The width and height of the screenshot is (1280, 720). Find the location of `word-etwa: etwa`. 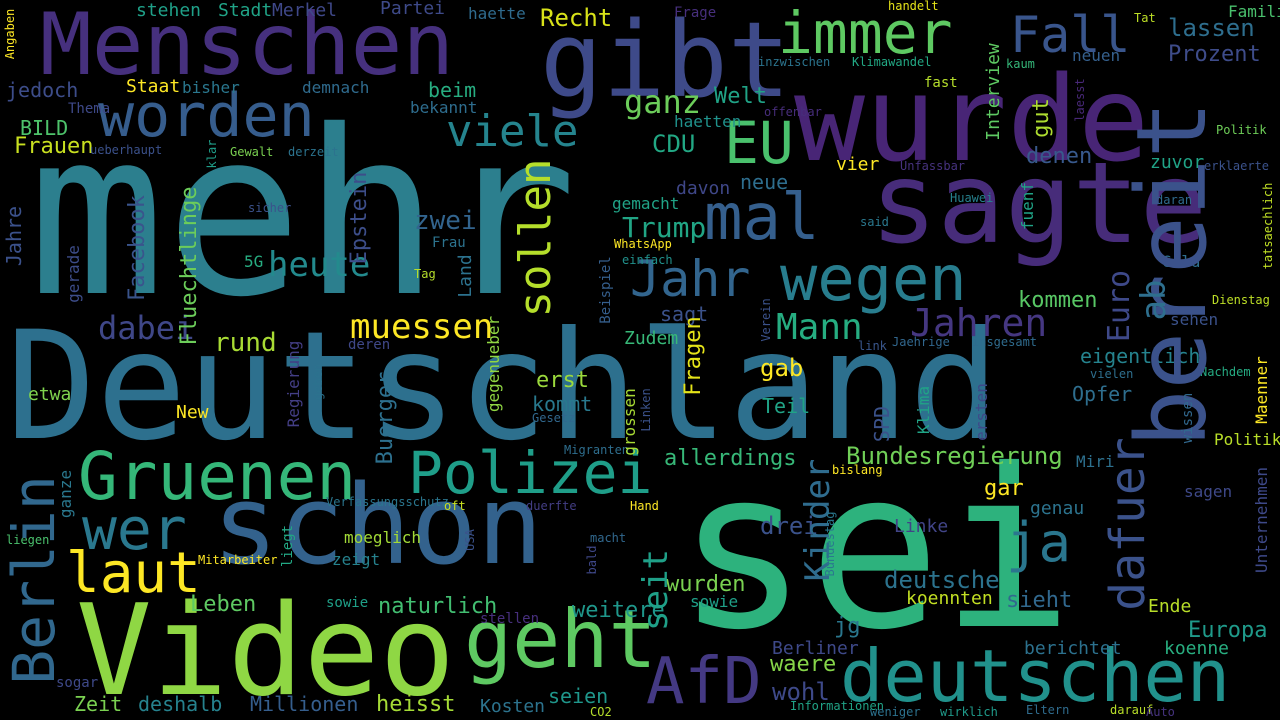

word-etwa: etwa is located at coordinates (50, 394).